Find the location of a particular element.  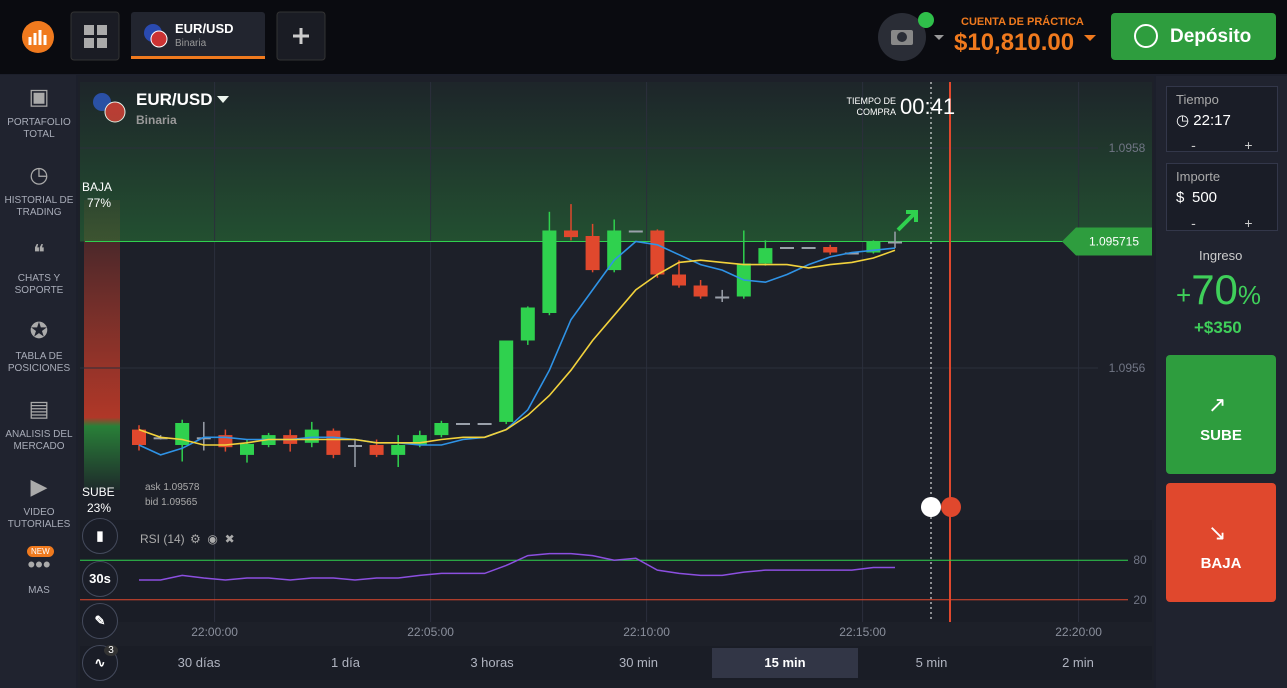

grid-icon is located at coordinates (95, 36).